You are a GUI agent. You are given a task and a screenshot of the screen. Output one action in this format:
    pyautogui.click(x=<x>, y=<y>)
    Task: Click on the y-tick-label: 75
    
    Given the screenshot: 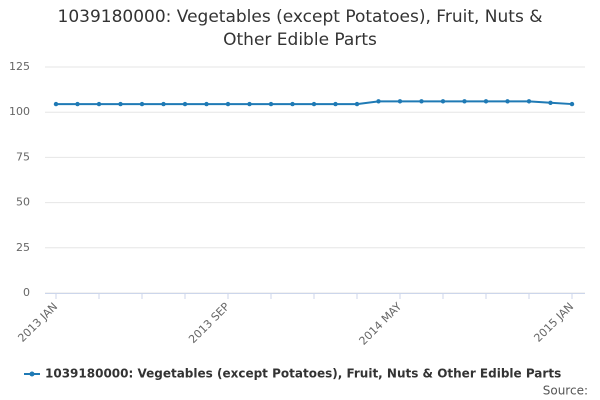 What is the action you would take?
    pyautogui.click(x=23, y=156)
    